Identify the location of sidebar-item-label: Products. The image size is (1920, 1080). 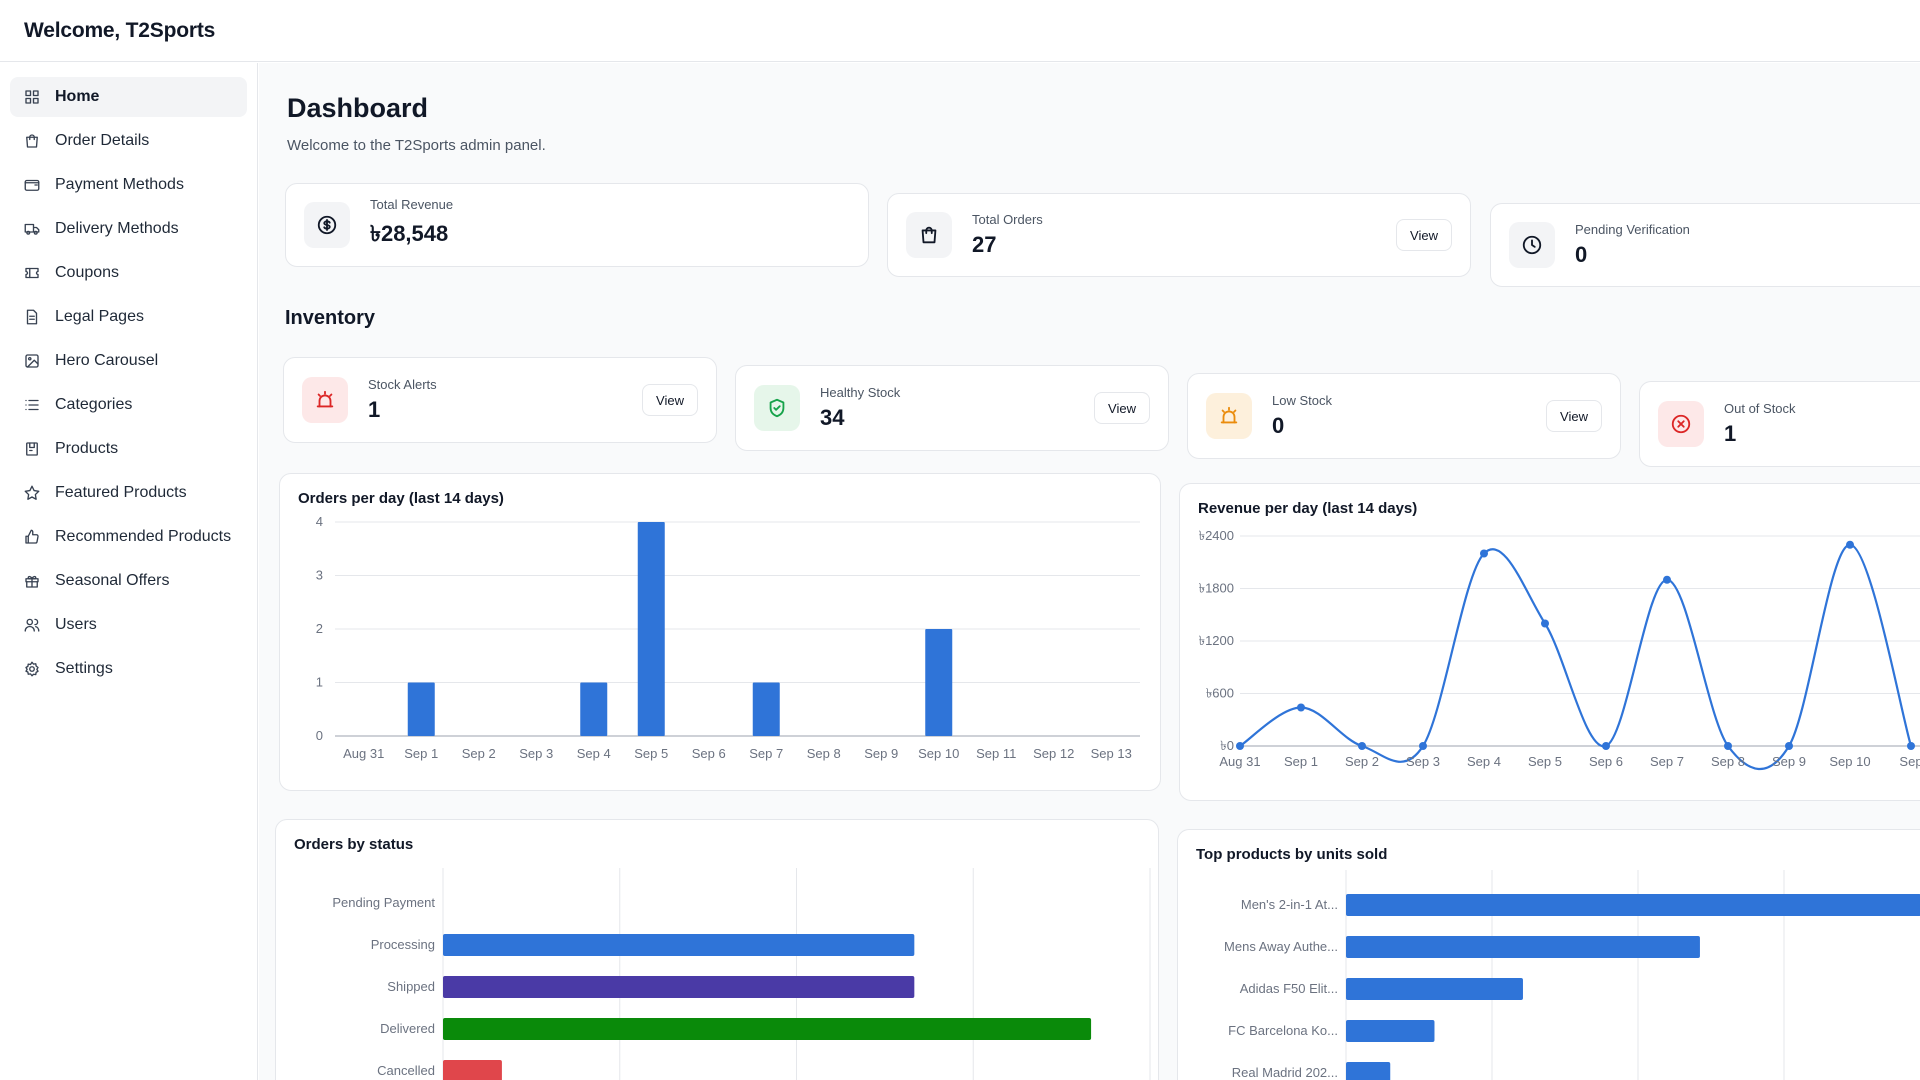
(87, 448).